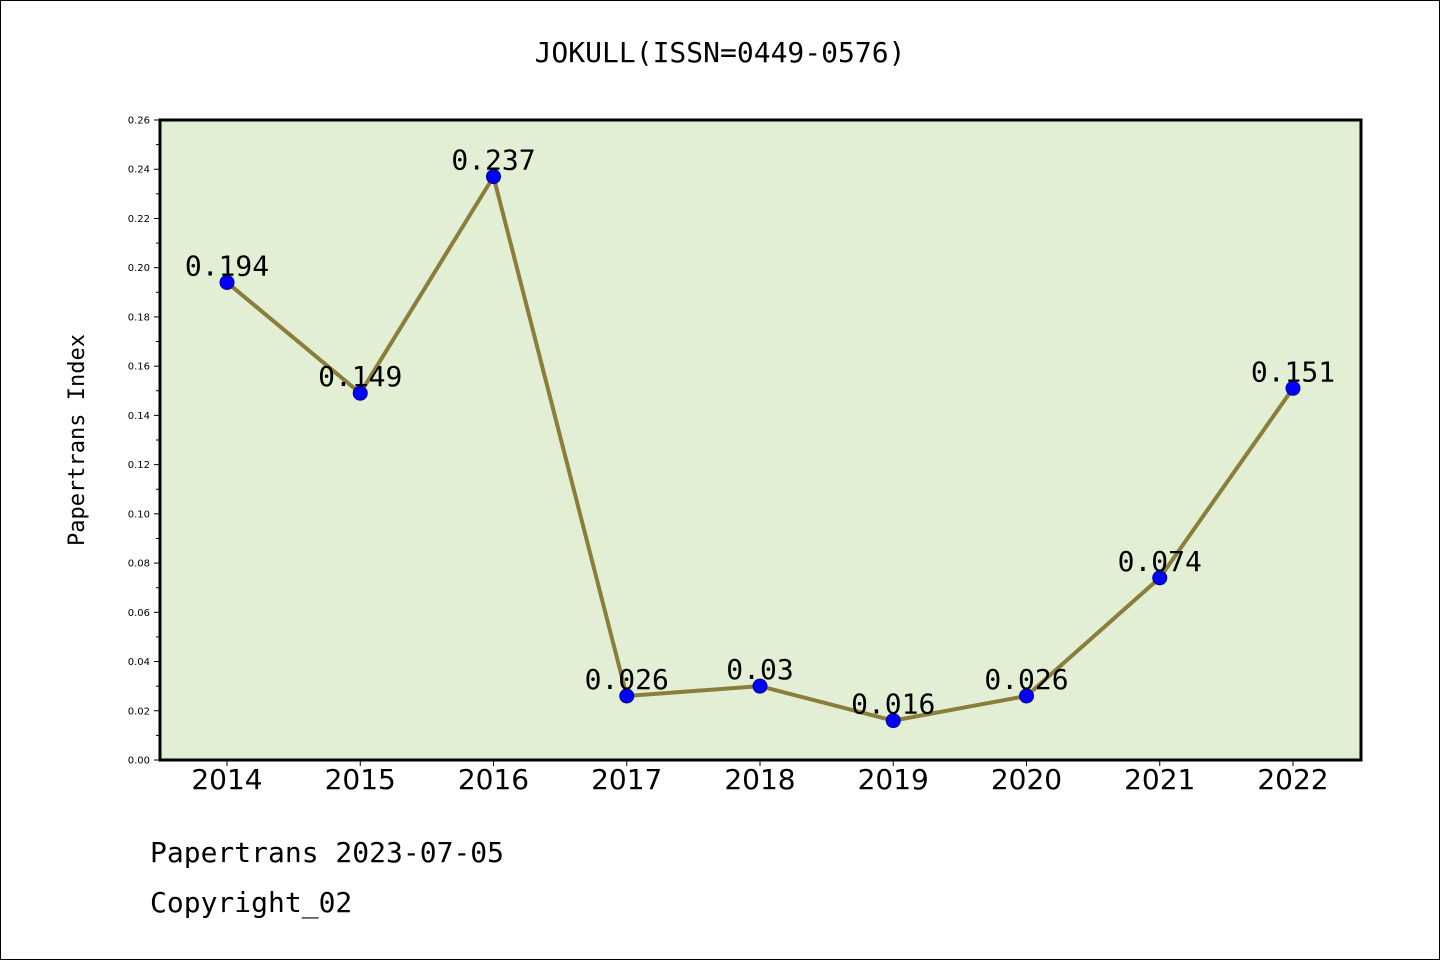  Describe the element at coordinates (720, 52) in the screenshot. I see `chart-title: JOKULL(ISSN=0449-0576)` at that location.